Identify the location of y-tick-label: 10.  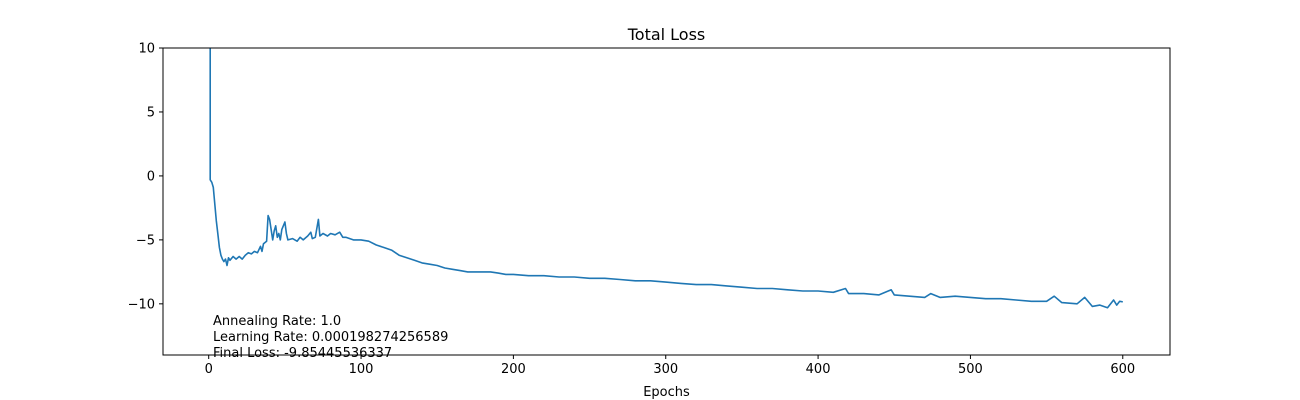
(146, 49).